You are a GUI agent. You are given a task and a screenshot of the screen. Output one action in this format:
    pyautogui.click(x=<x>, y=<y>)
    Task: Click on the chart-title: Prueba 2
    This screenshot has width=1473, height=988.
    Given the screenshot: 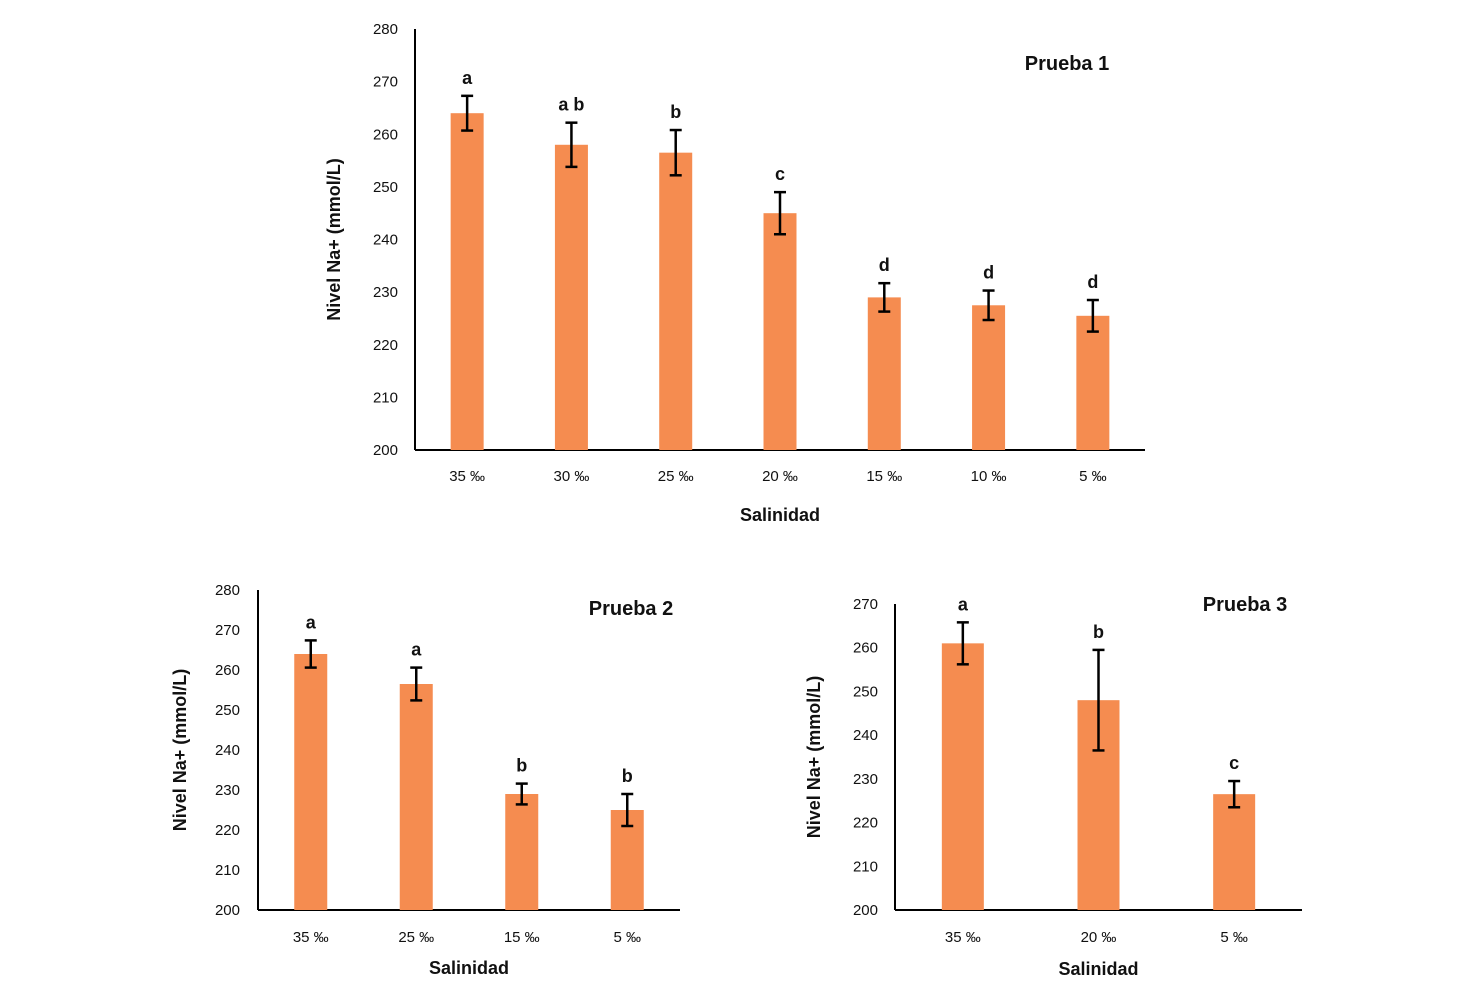 What is the action you would take?
    pyautogui.click(x=631, y=609)
    